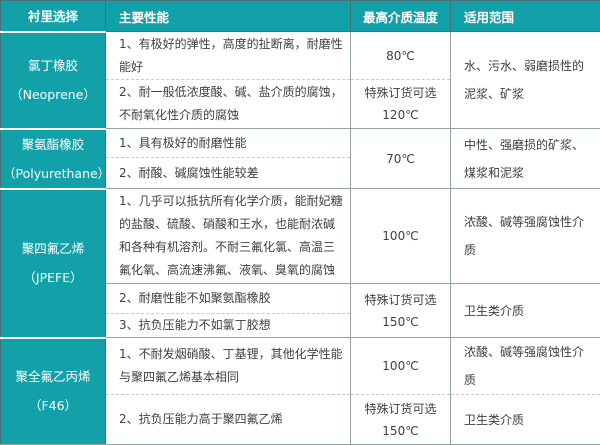 The width and height of the screenshot is (600, 445). What do you see at coordinates (228, 326) in the screenshot?
I see `performance-cell: 3、抗负压能力不如氯丁胶想` at bounding box center [228, 326].